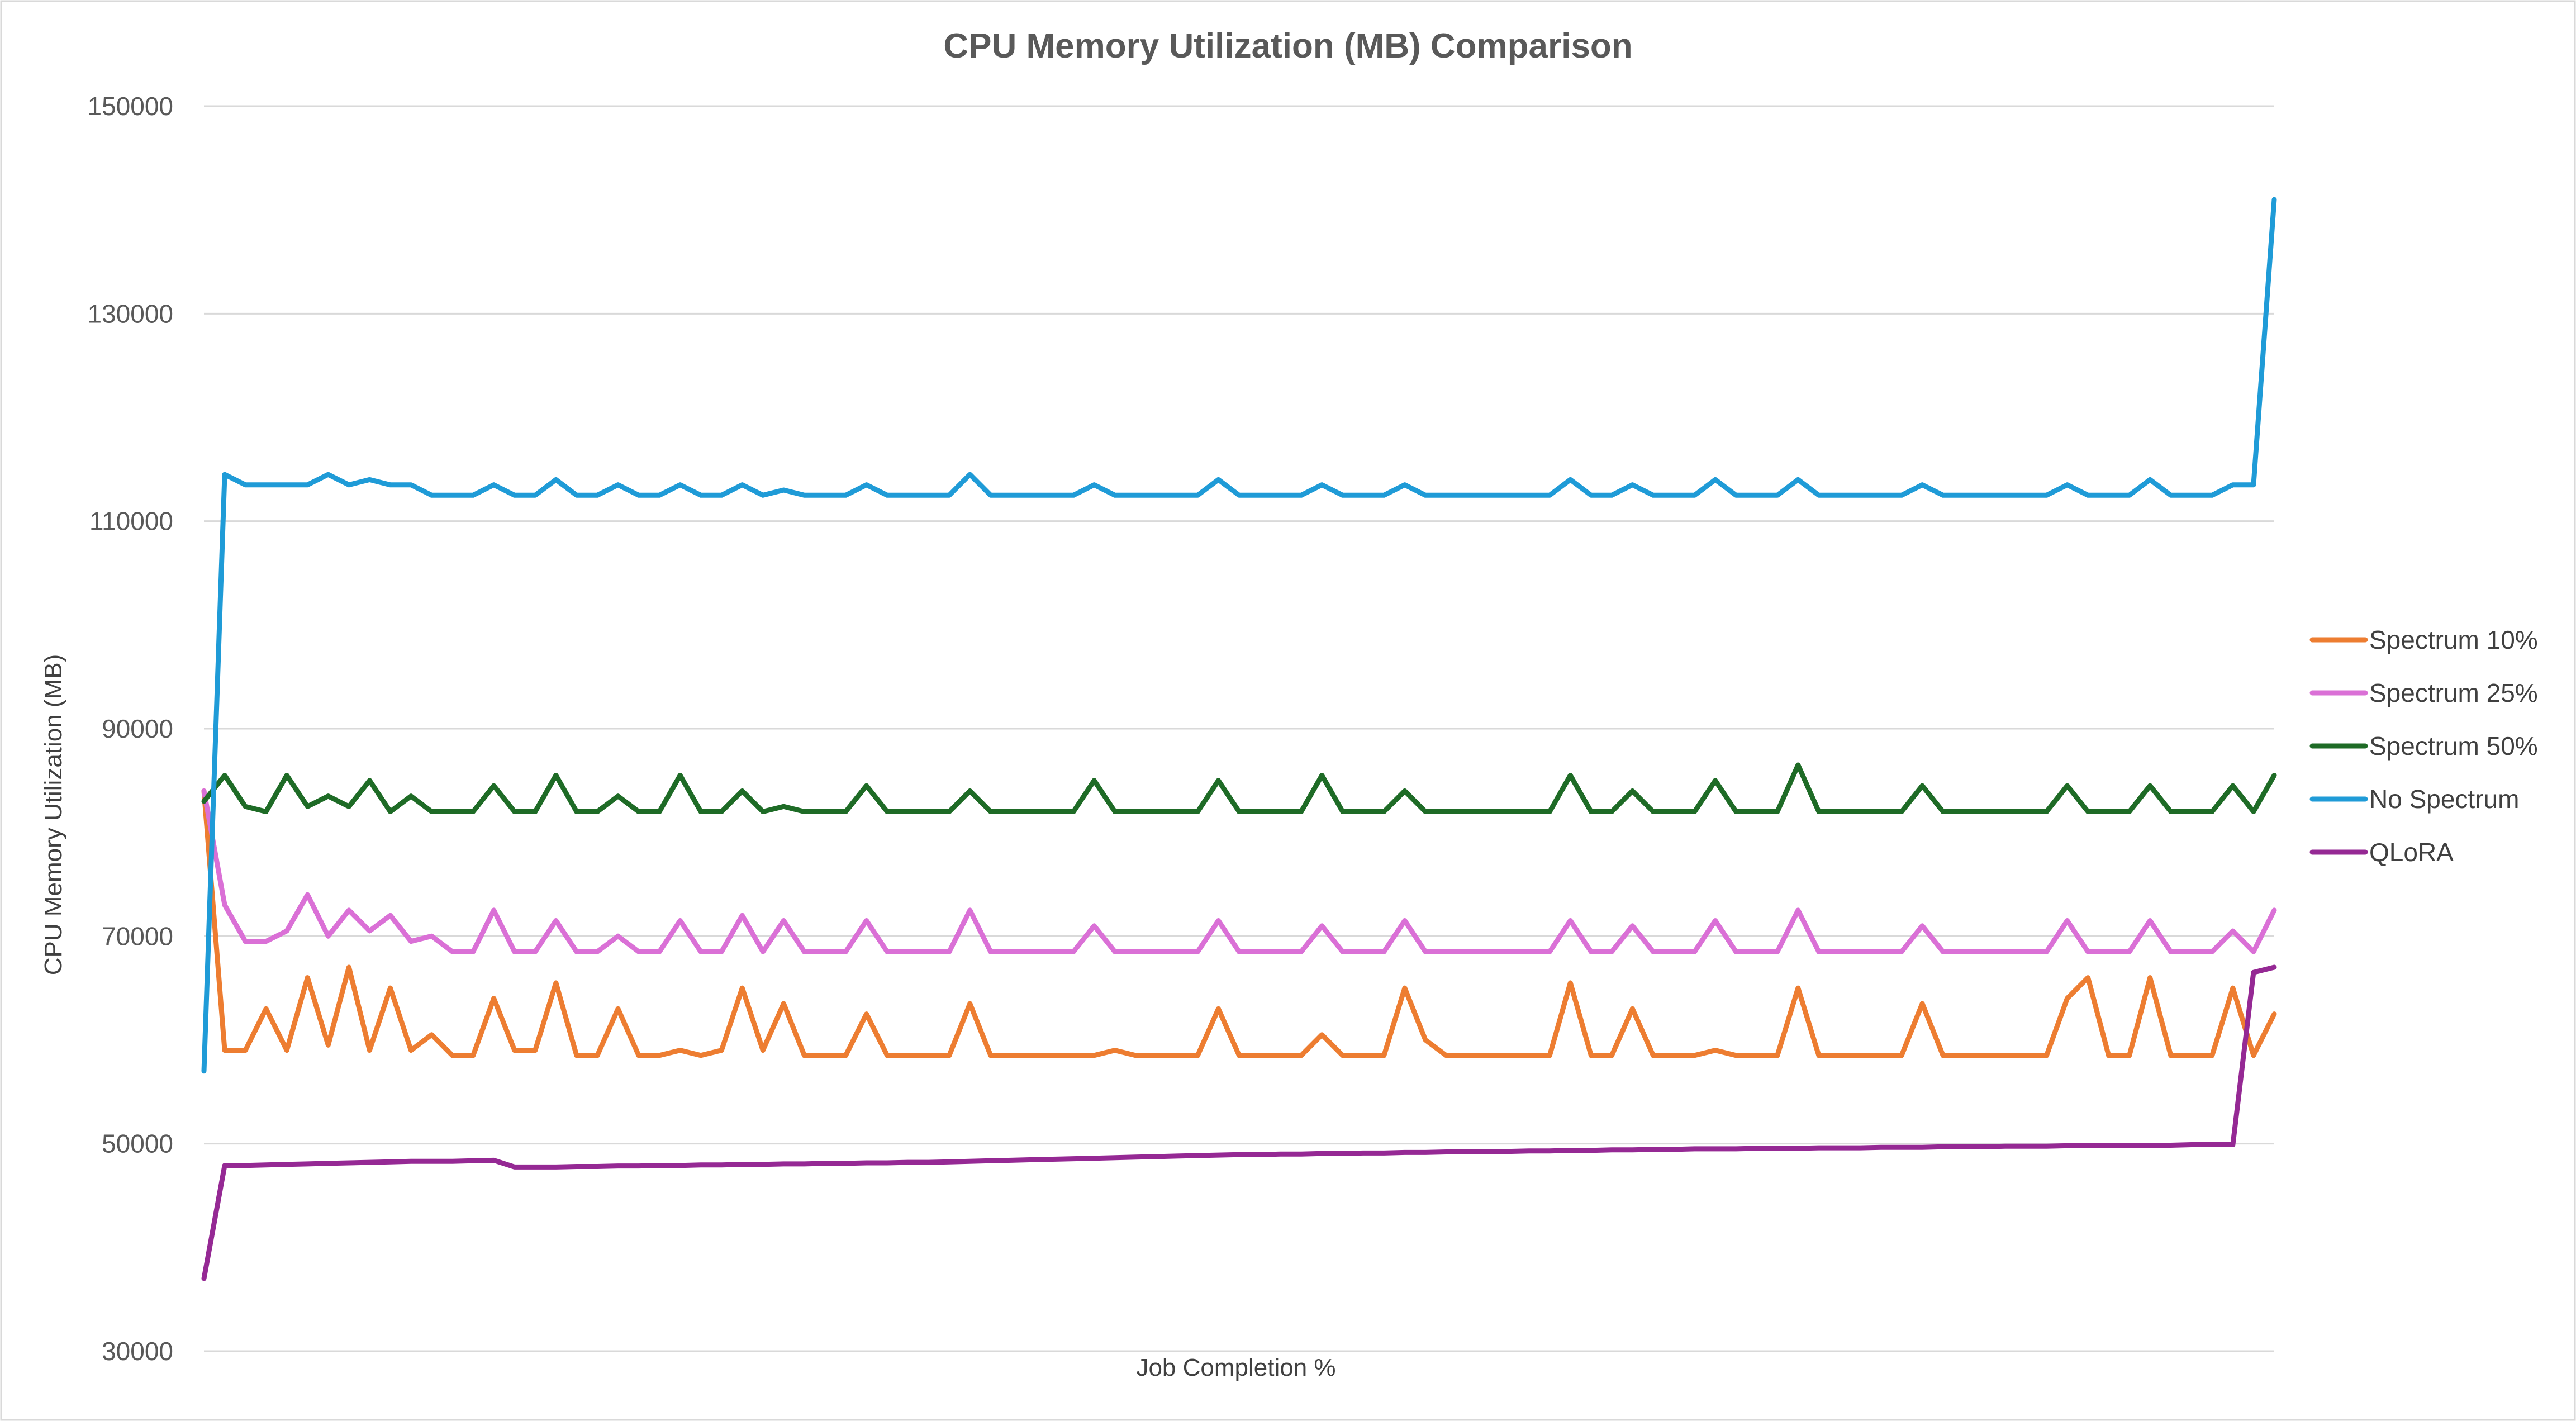  I want to click on legend-label-no-spectrum: No Spectrum, so click(2444, 799).